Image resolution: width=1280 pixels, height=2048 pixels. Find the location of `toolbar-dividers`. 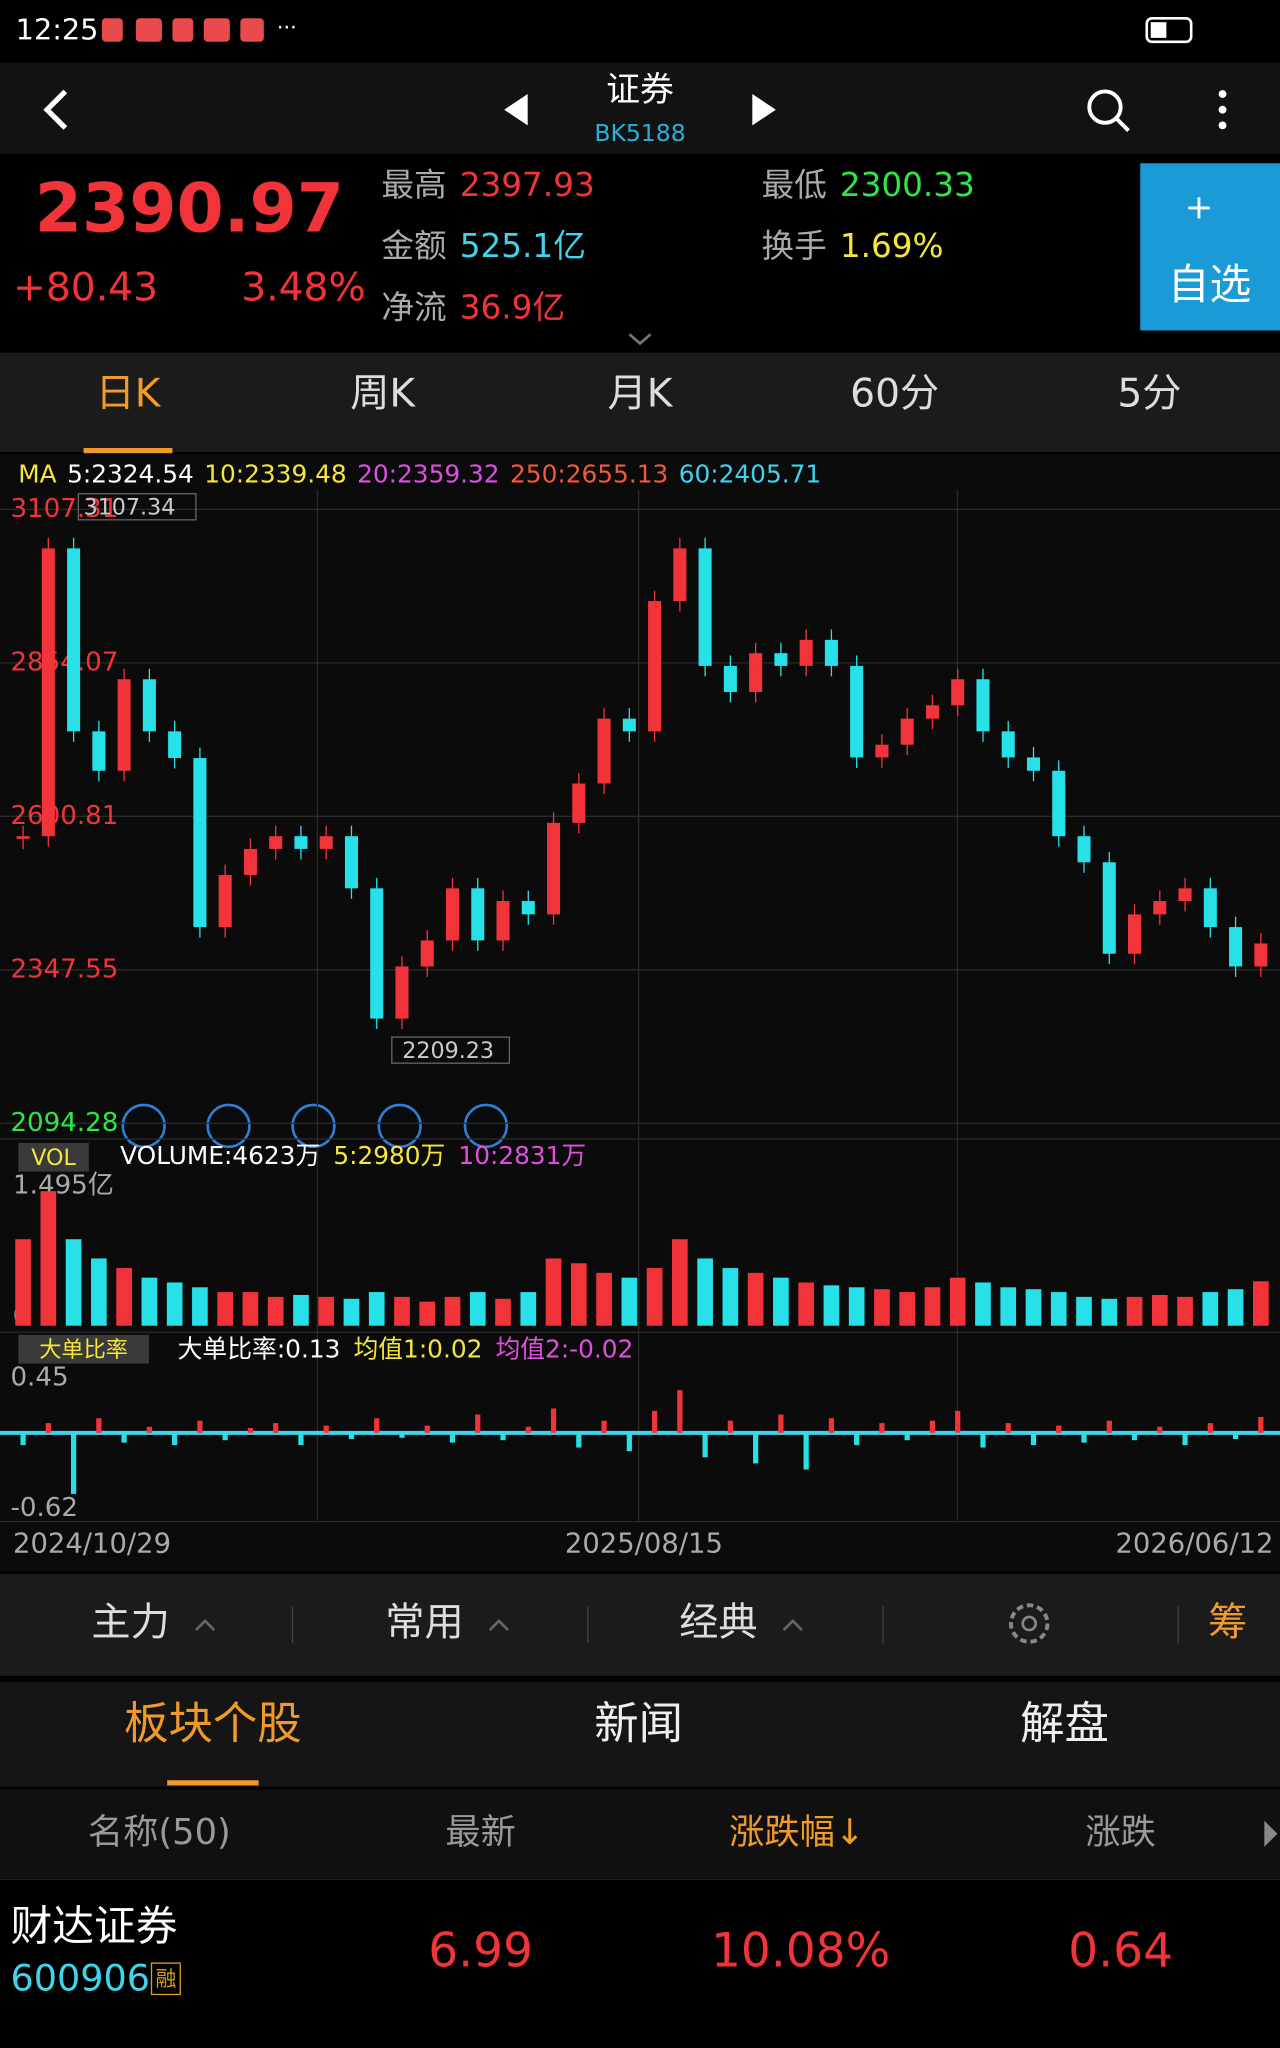

toolbar-dividers is located at coordinates (735, 1625).